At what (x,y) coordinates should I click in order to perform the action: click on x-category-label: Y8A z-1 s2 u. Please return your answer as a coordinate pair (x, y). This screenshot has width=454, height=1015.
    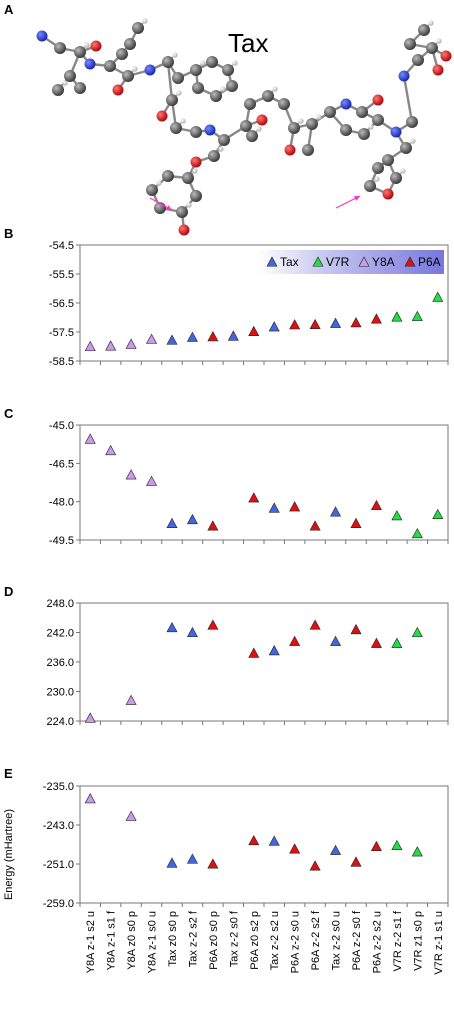
    Looking at the image, I should click on (91, 942).